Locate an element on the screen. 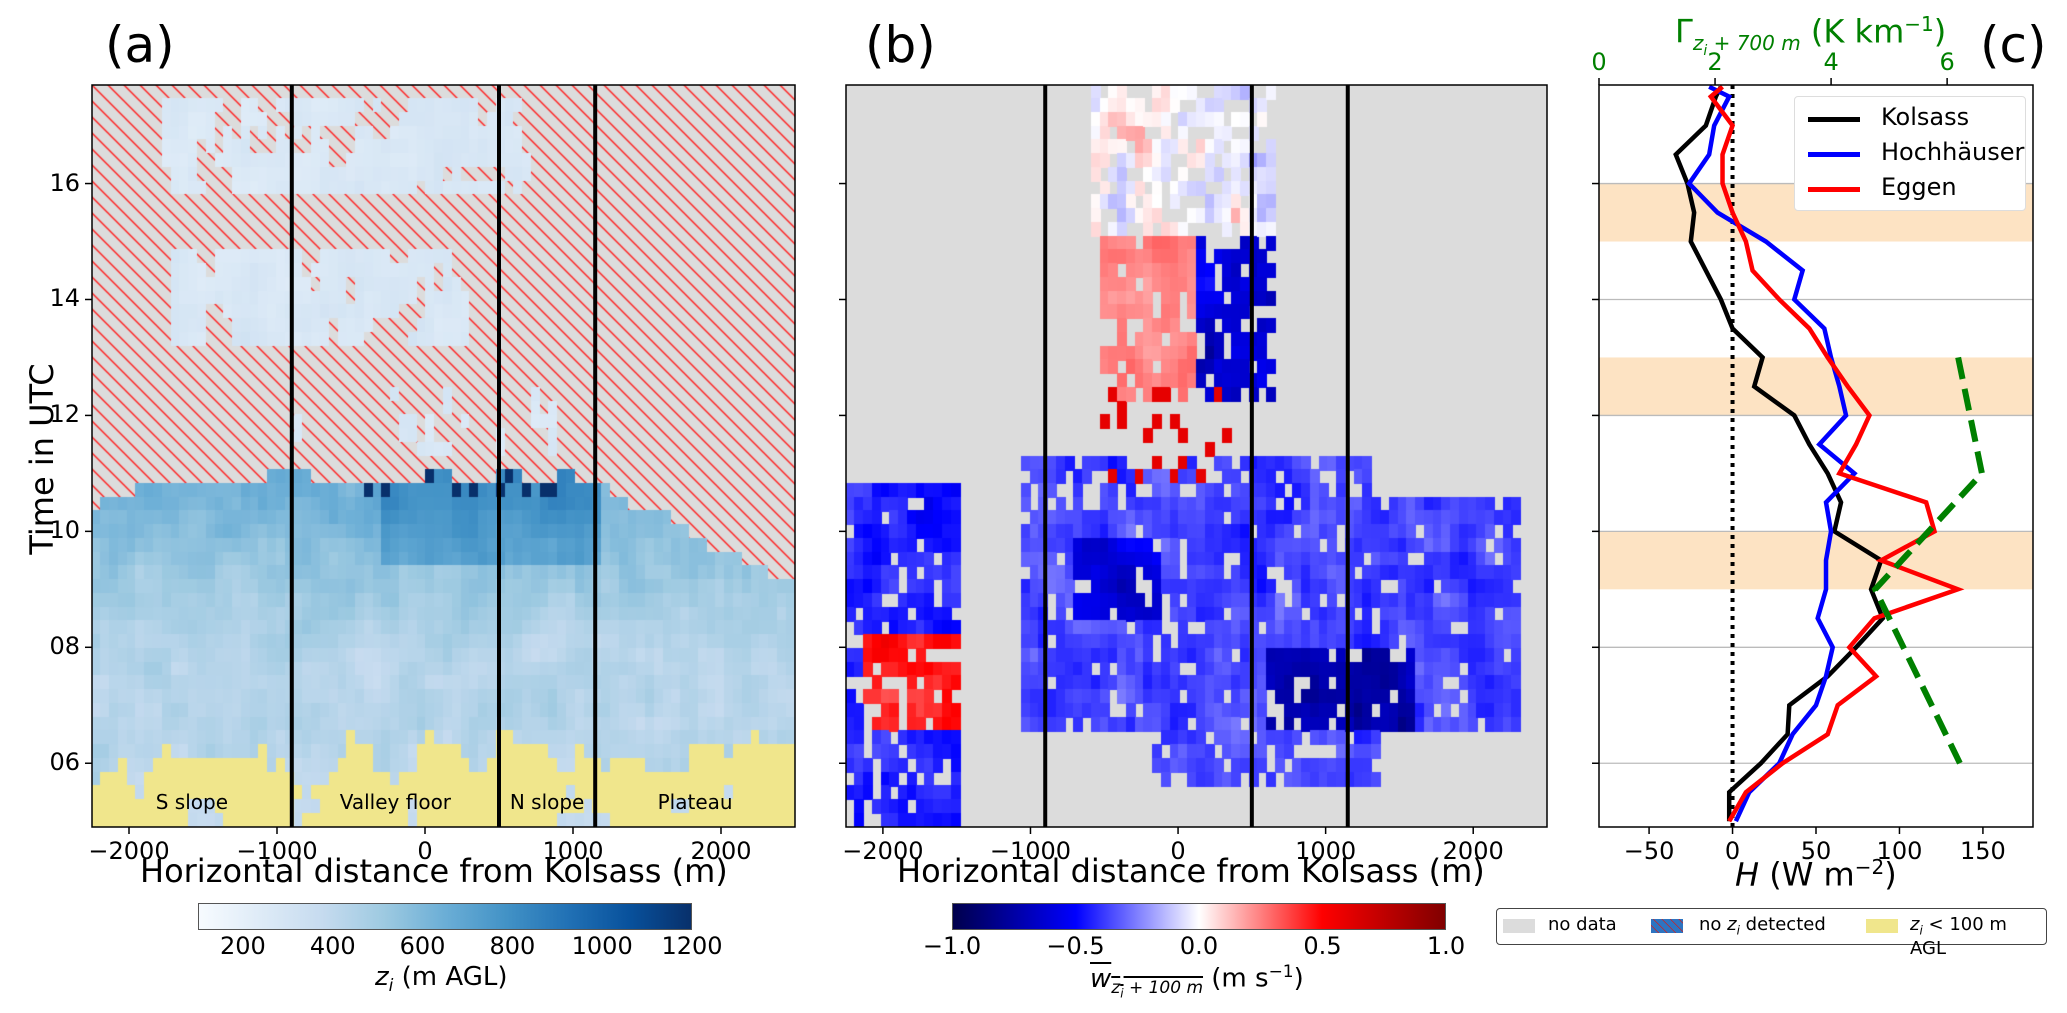 The width and height of the screenshot is (2067, 1013). top-label-rest: (K km is located at coordinates (1852, 31).